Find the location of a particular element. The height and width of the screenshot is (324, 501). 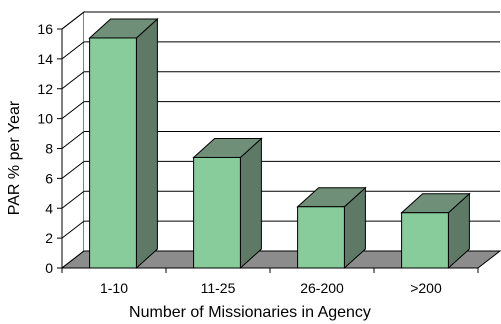

x-tick-label: 26-200 is located at coordinates (322, 288).